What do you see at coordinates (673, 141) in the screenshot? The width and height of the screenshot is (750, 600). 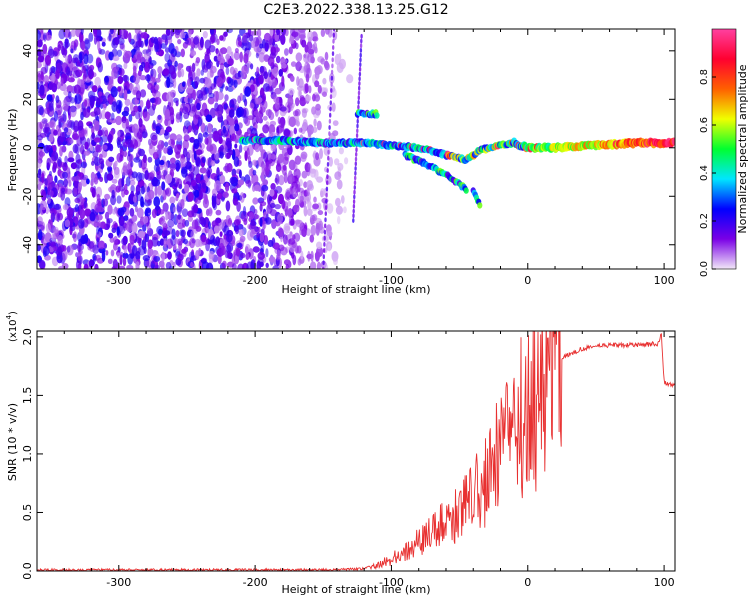 I see `signal-point` at bounding box center [673, 141].